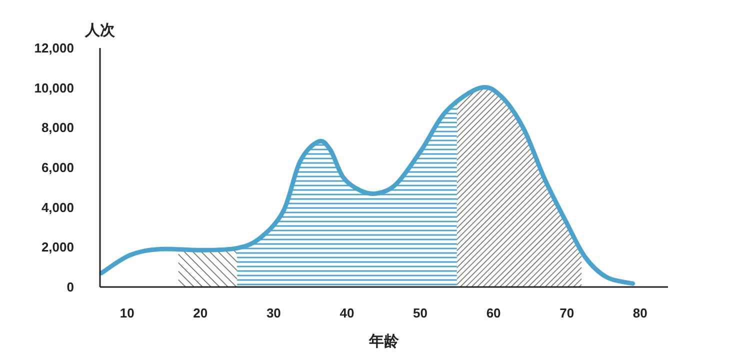 The image size is (737, 353). What do you see at coordinates (57, 207) in the screenshot?
I see `y-tick-label: 4,000` at bounding box center [57, 207].